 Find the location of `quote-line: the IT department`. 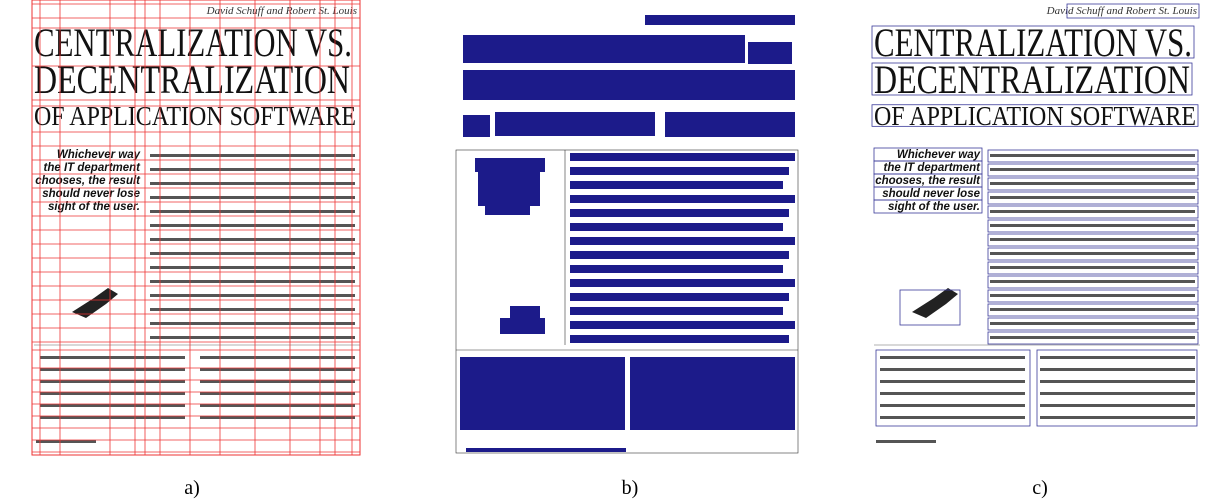

quote-line: the IT department is located at coordinates (93, 168).